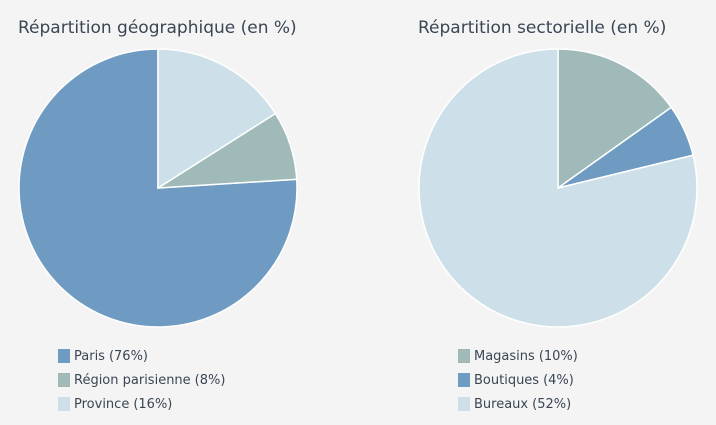 The height and width of the screenshot is (425, 716). Describe the element at coordinates (210, 380) in the screenshot. I see `legend-value: (8%)` at that location.